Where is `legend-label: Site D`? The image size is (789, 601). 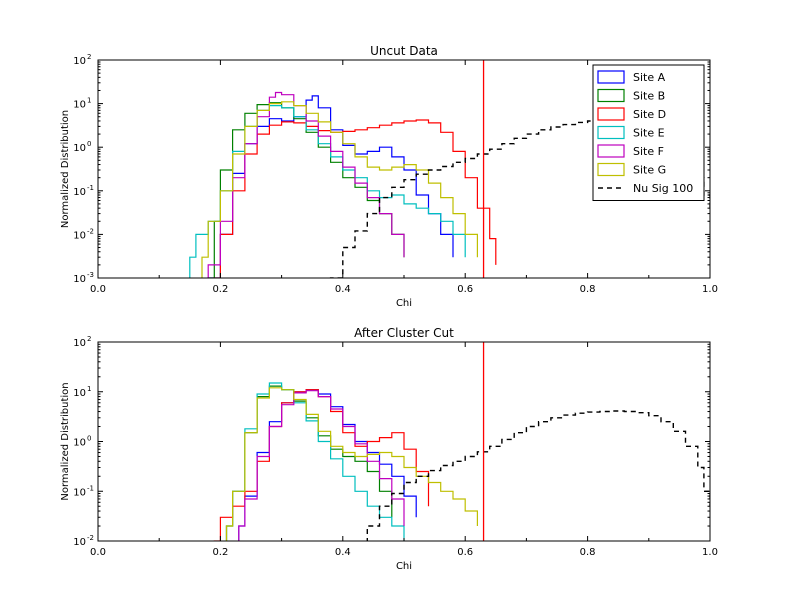
legend-label: Site D is located at coordinates (649, 114).